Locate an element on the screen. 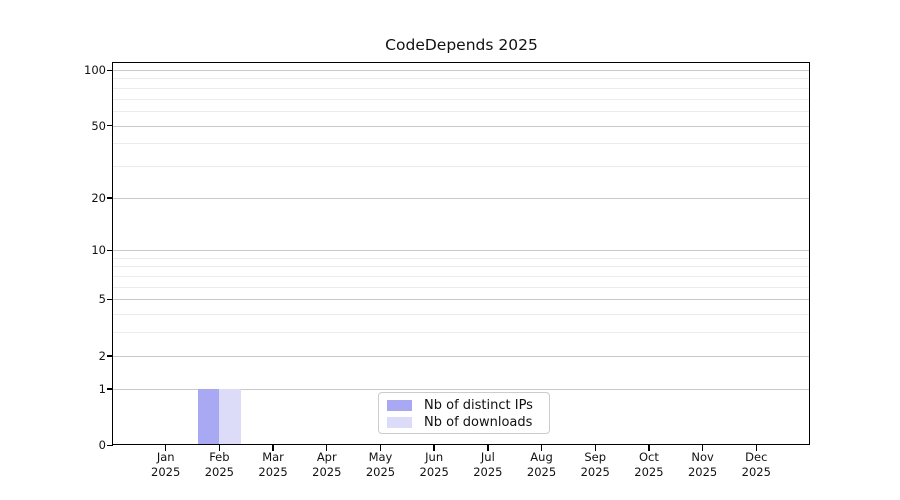 The height and width of the screenshot is (500, 900). x-tick-label: Feb 2025 is located at coordinates (219, 464).